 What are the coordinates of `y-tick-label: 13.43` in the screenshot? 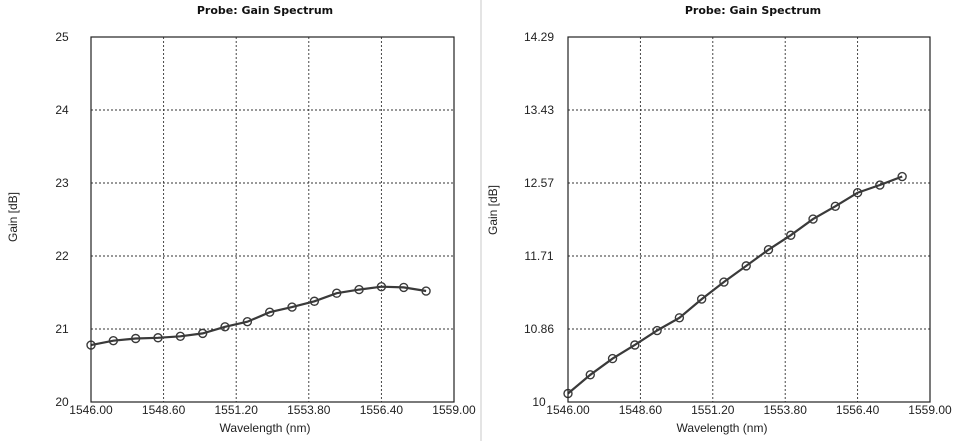 It's located at (539, 110).